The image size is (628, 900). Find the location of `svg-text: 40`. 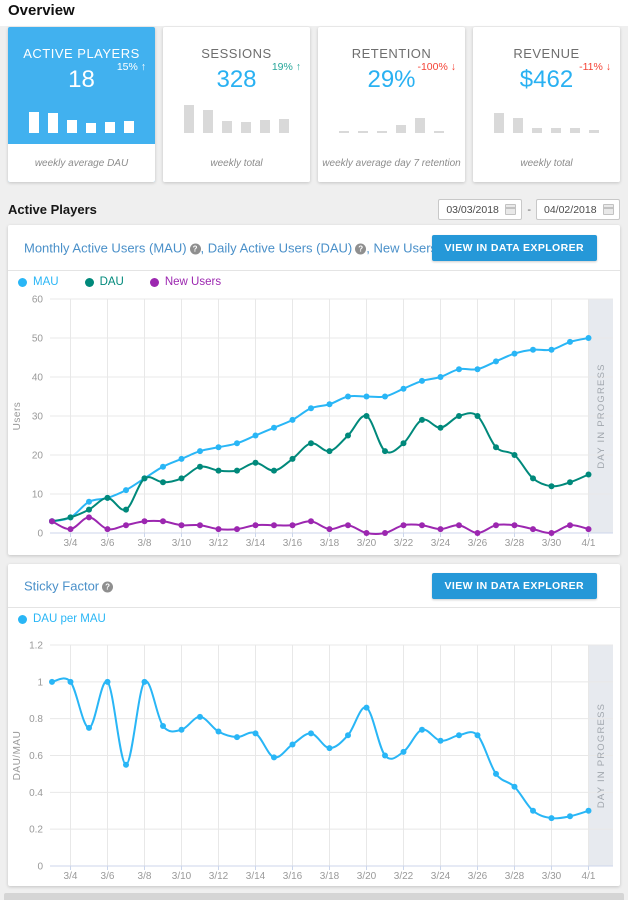

svg-text: 40 is located at coordinates (38, 378).